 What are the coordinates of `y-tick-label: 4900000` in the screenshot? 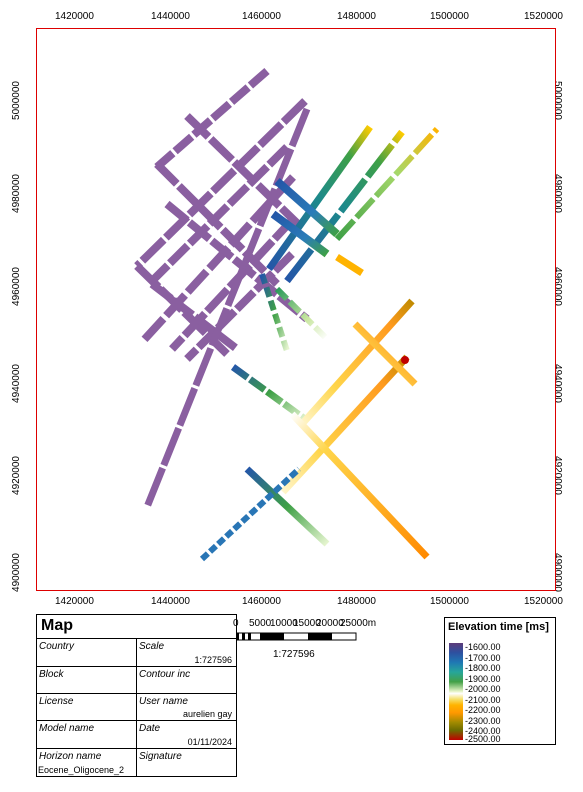 It's located at (16, 572).